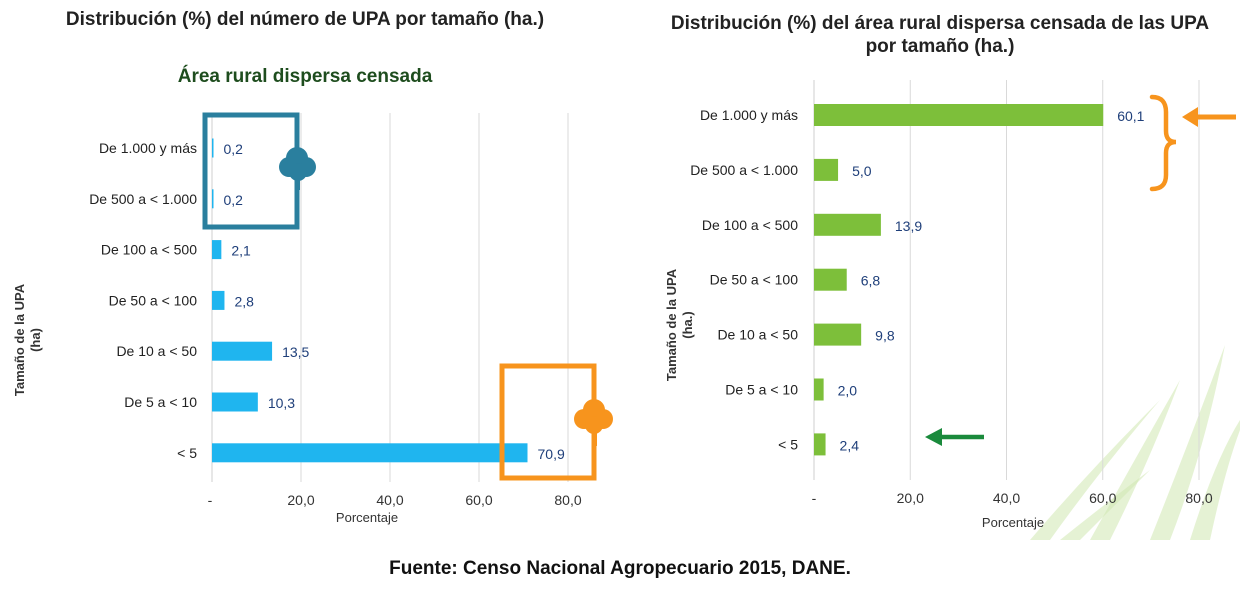  Describe the element at coordinates (244, 301) in the screenshot. I see `data-label: 2,8` at that location.